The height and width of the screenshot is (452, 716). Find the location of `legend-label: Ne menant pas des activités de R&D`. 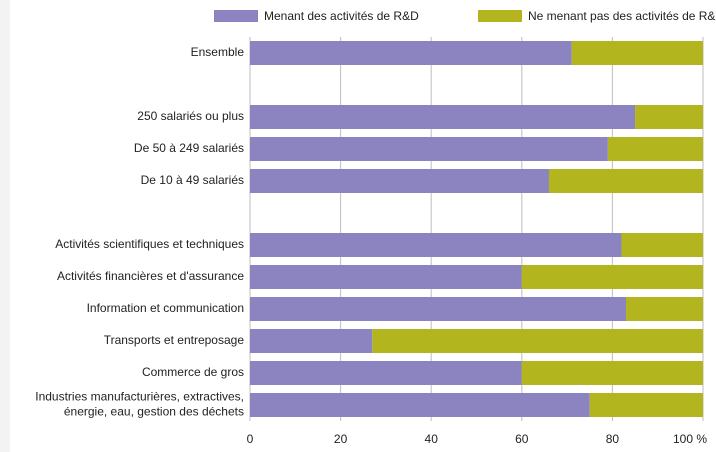

legend-label: Ne menant pas des activités de R&D is located at coordinates (622, 16).